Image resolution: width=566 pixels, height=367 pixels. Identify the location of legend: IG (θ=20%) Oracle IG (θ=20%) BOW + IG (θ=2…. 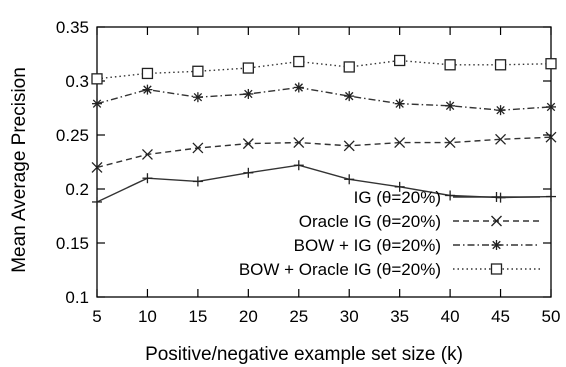
(389, 233).